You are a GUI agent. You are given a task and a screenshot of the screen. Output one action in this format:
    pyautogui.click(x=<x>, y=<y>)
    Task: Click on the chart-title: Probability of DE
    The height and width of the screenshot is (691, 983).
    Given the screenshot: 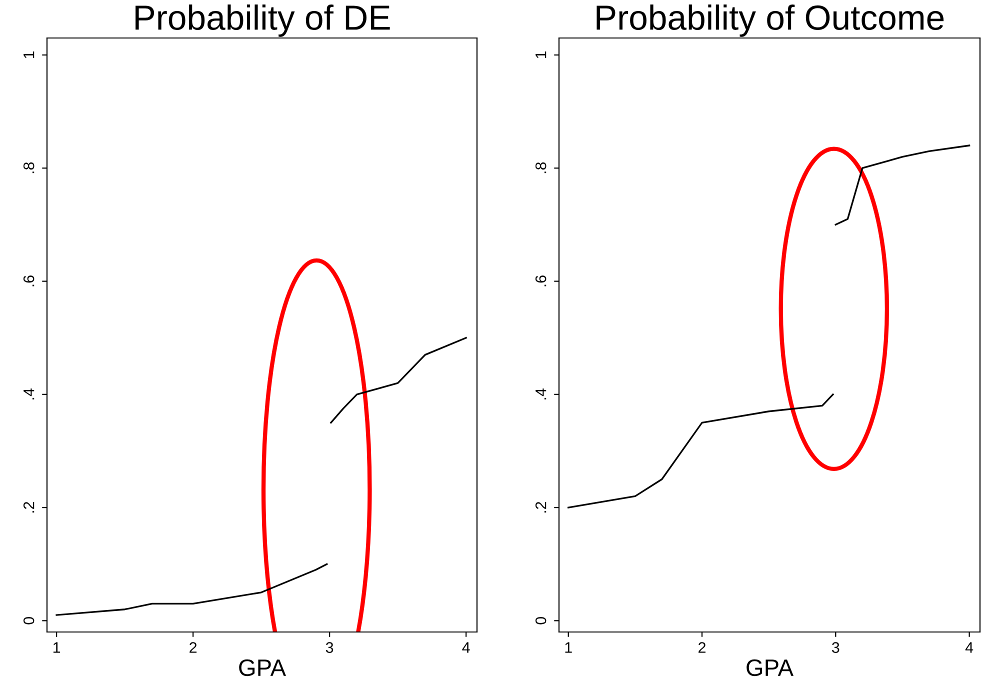 What is the action you would take?
    pyautogui.click(x=263, y=20)
    